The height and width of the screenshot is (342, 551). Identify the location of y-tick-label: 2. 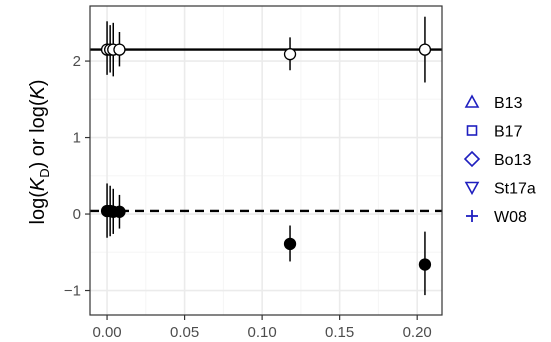
(77, 61).